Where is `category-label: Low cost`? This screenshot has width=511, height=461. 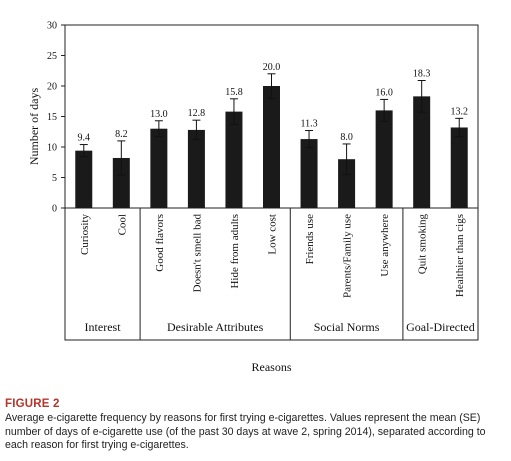
category-label: Low cost is located at coordinates (273, 234).